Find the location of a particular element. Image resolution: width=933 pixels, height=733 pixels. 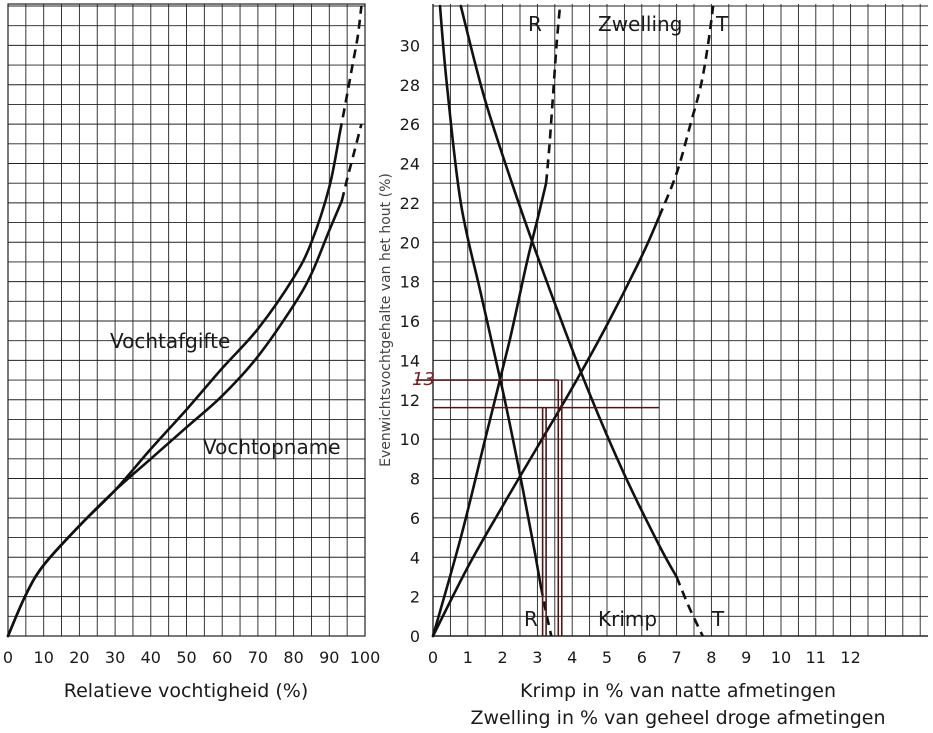

label-tangential-top: T is located at coordinates (722, 24).